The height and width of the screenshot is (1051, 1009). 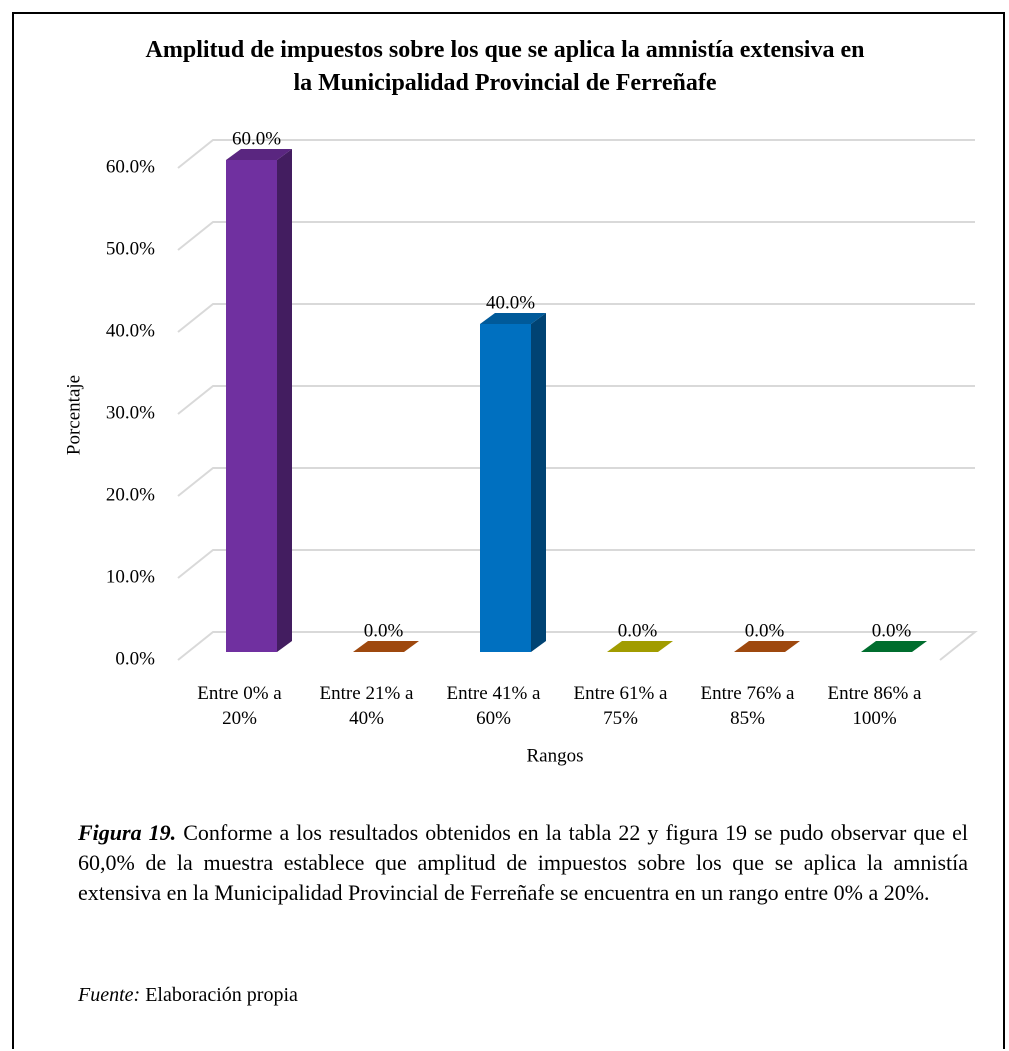 I want to click on y-tick-label: 40.0%, so click(x=130, y=330).